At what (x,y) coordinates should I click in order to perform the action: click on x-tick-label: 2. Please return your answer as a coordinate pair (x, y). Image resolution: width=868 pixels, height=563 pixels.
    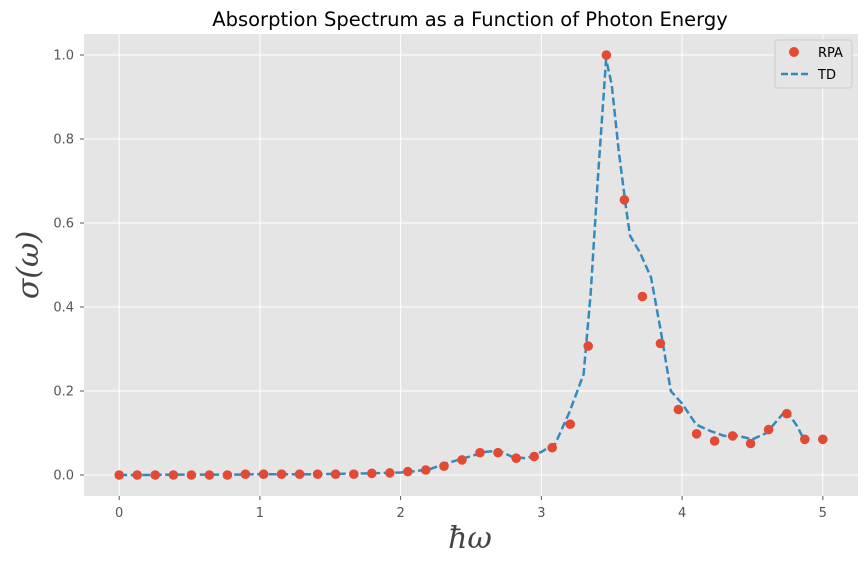
    Looking at the image, I should click on (400, 513).